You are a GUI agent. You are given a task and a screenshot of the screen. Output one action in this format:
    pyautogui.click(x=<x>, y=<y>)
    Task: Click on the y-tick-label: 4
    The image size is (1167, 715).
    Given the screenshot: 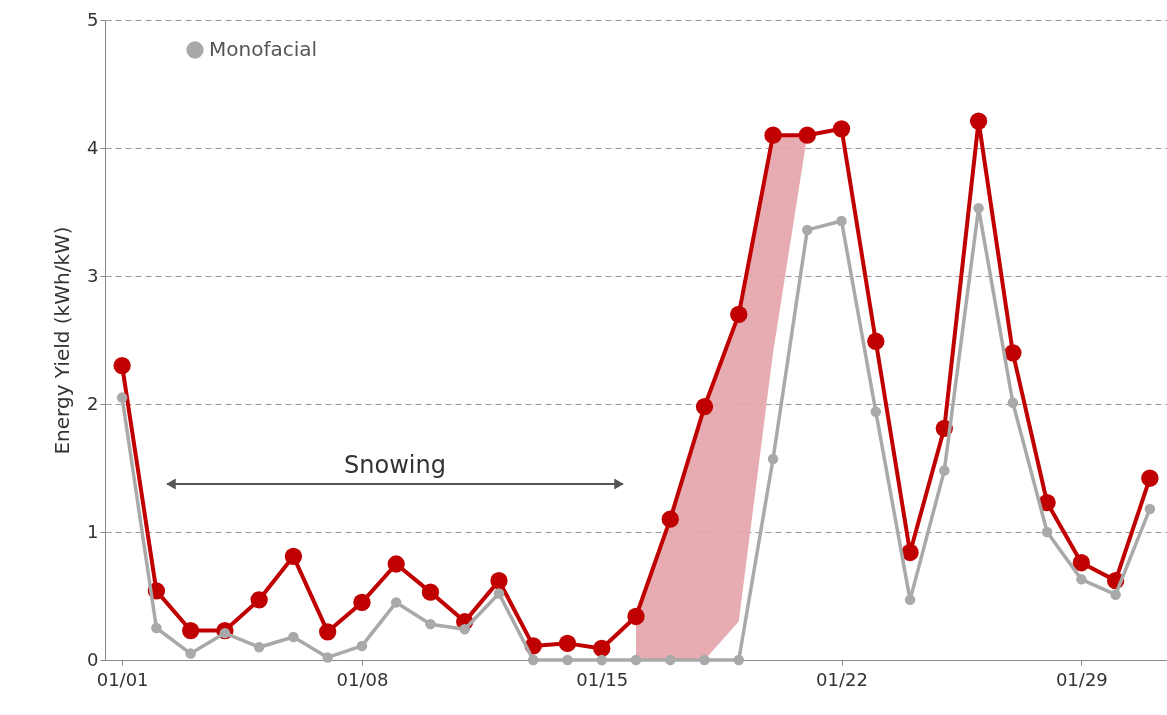 What is the action you would take?
    pyautogui.click(x=93, y=147)
    